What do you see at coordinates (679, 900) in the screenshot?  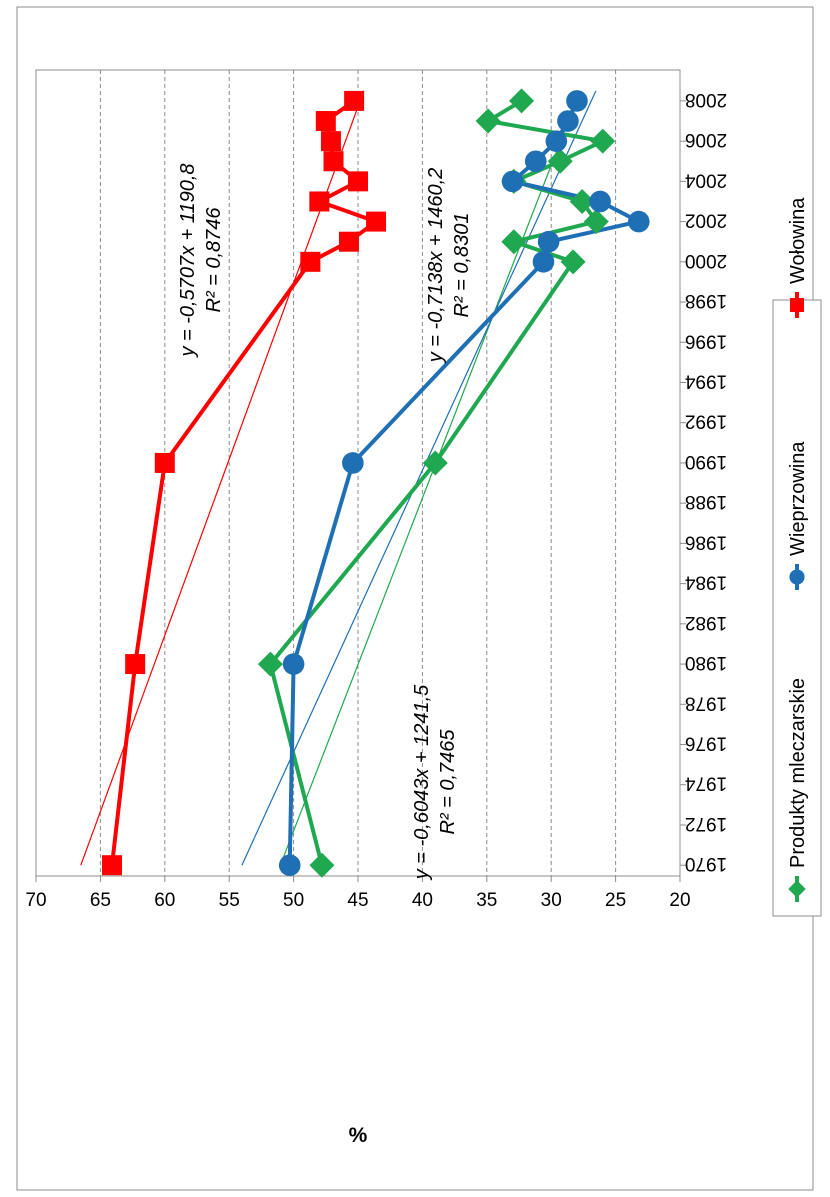 I see `value-tick-label: 20` at bounding box center [679, 900].